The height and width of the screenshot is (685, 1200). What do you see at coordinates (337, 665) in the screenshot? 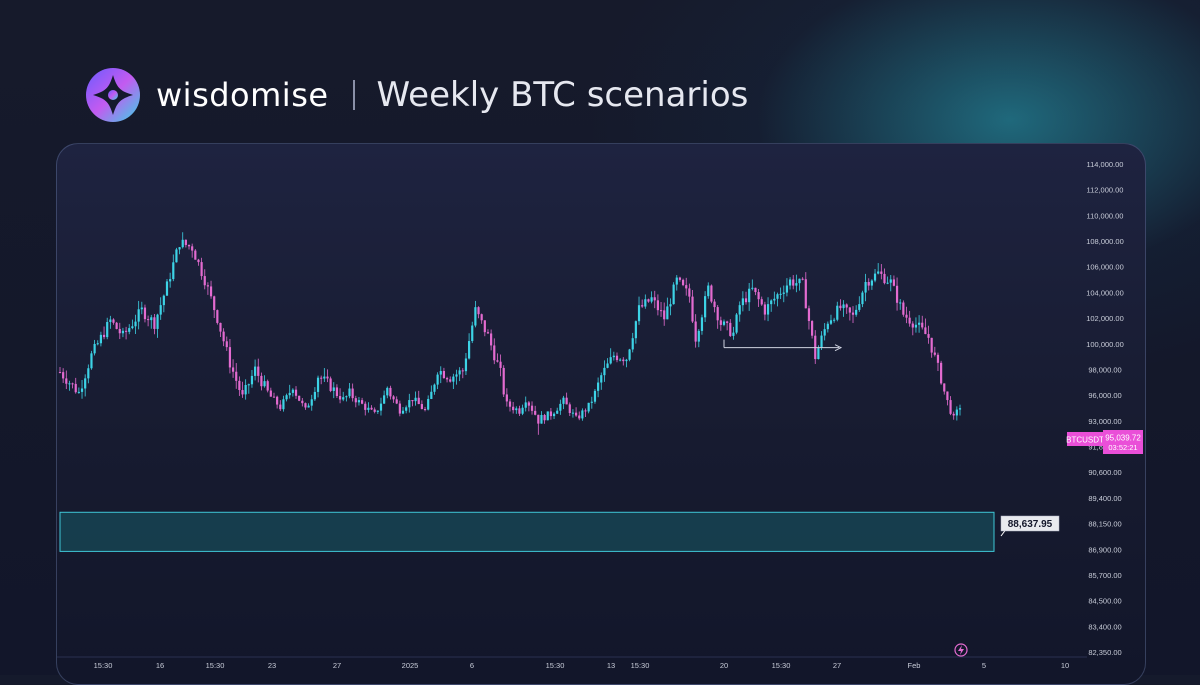
I see `x-tick-label: 27` at bounding box center [337, 665].